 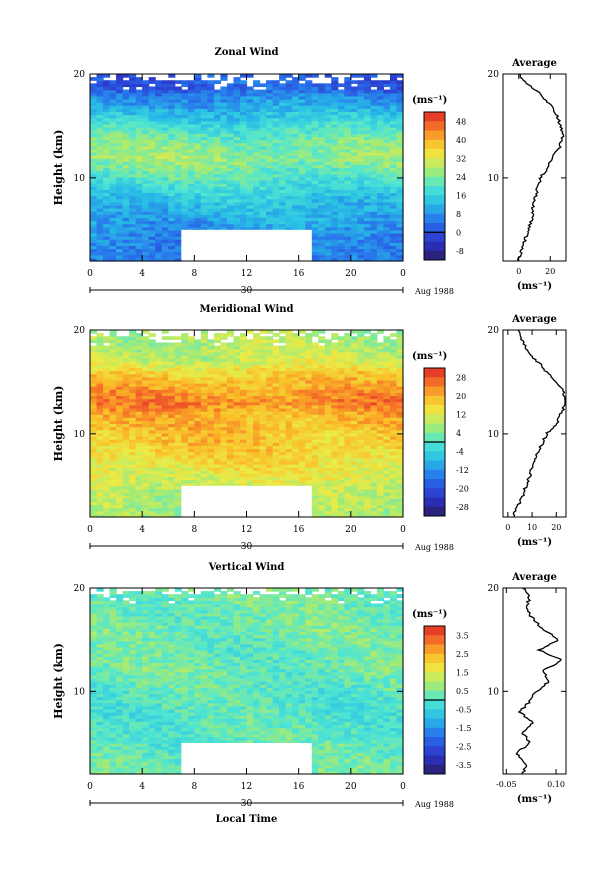 What do you see at coordinates (461, 158) in the screenshot?
I see `colorbar-tick-label: 32` at bounding box center [461, 158].